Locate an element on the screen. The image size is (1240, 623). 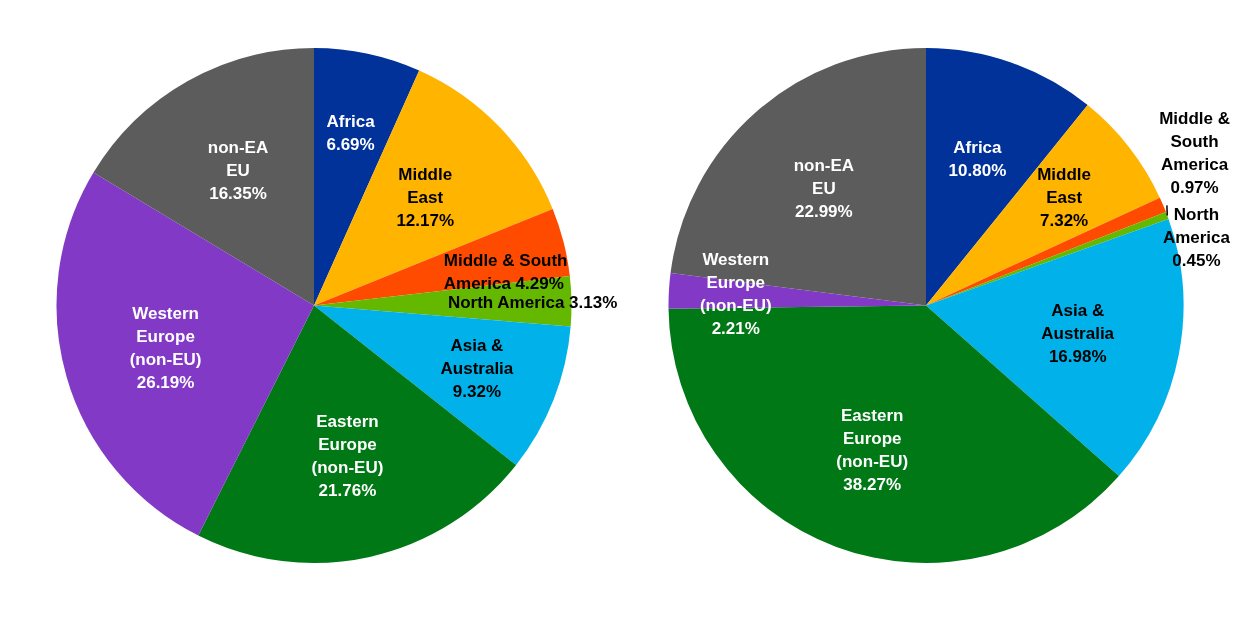
slice-label: Middle & South America 4.29% is located at coordinates (505, 271).